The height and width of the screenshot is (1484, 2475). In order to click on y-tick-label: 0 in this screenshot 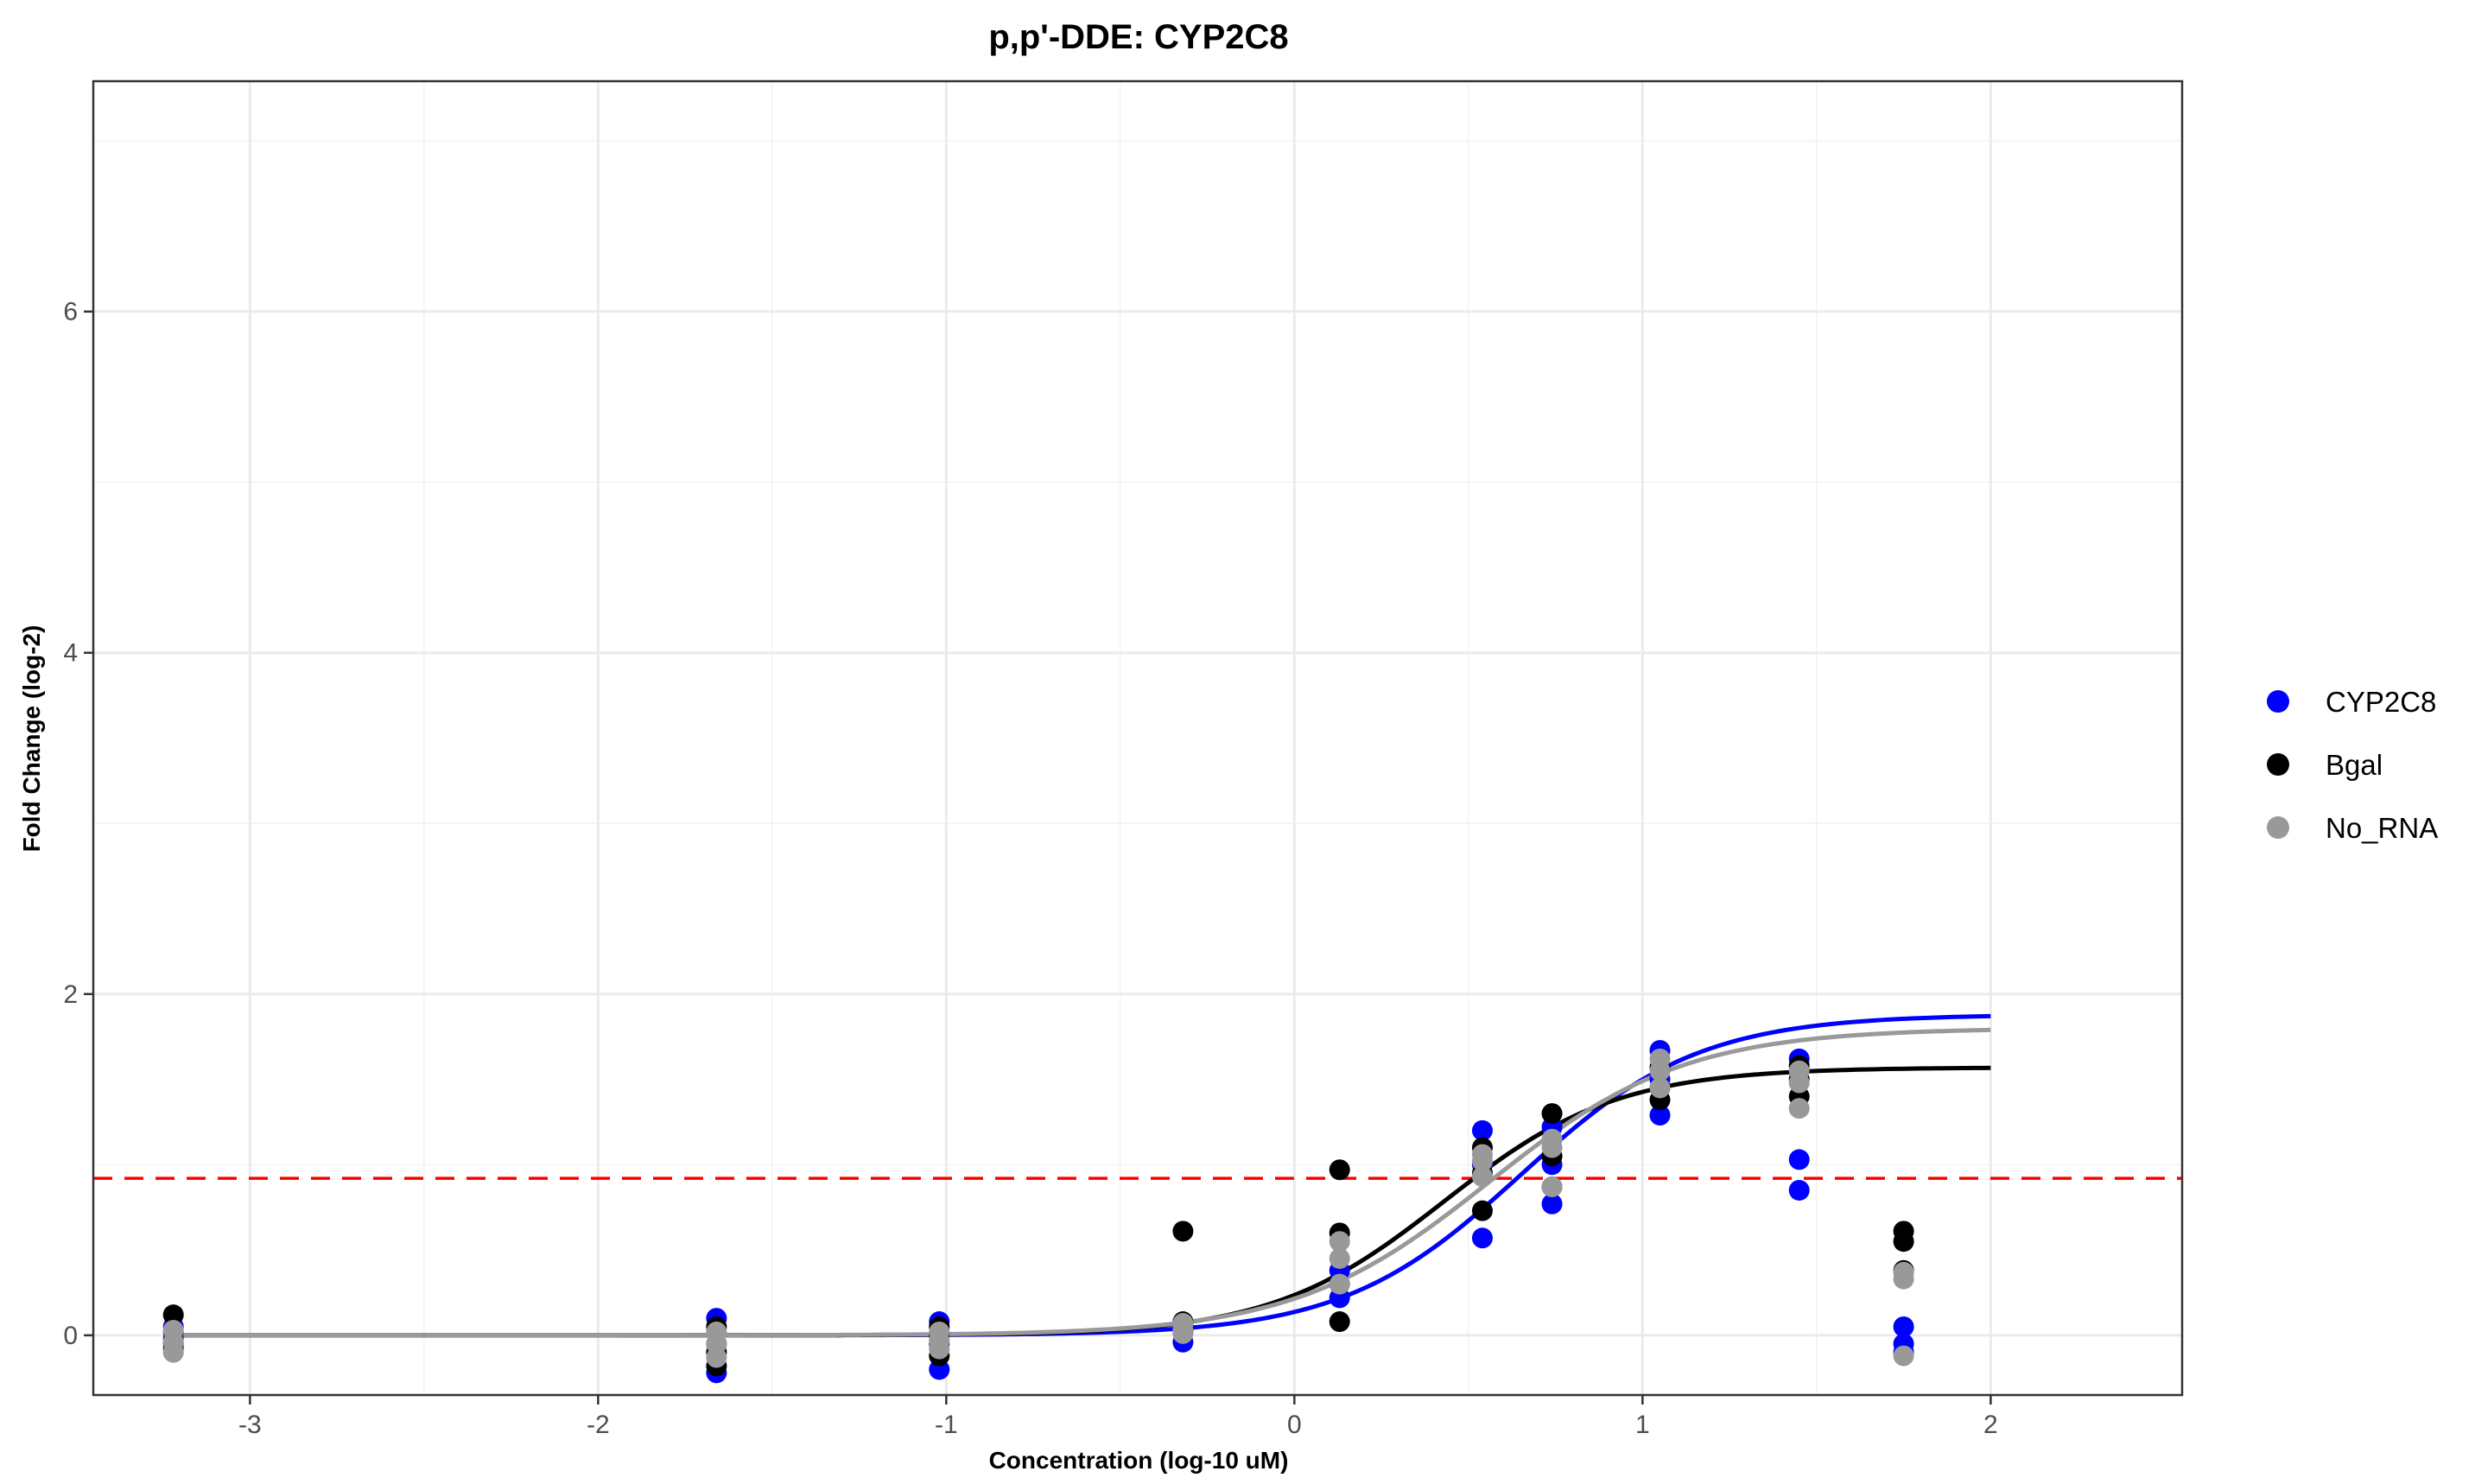, I will do `click(70, 1336)`.